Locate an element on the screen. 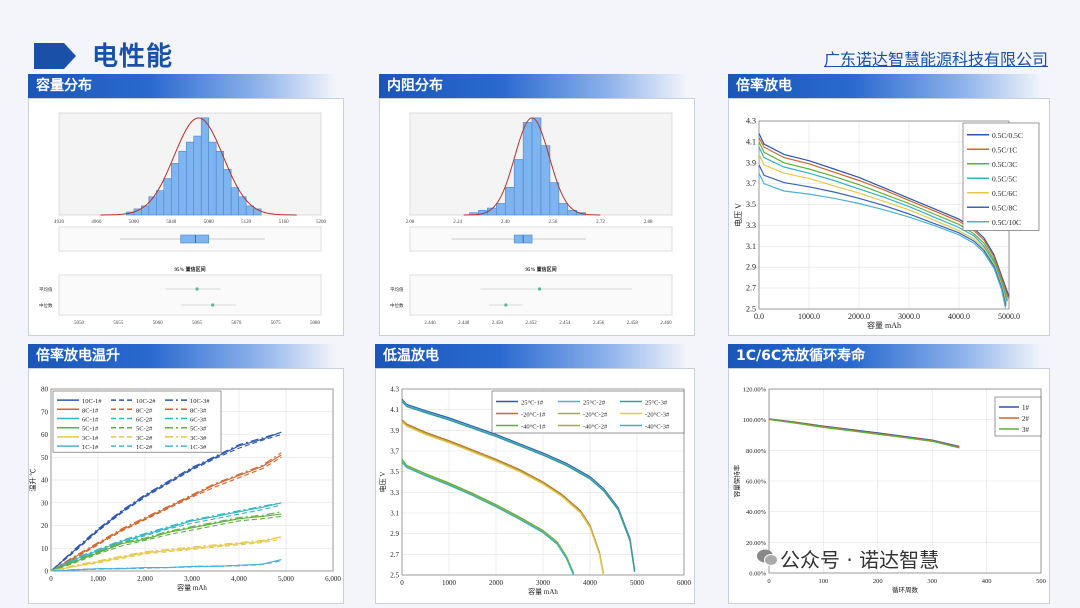 The height and width of the screenshot is (608, 1080). cycle-ylabel: 容量保持率 is located at coordinates (736, 480).